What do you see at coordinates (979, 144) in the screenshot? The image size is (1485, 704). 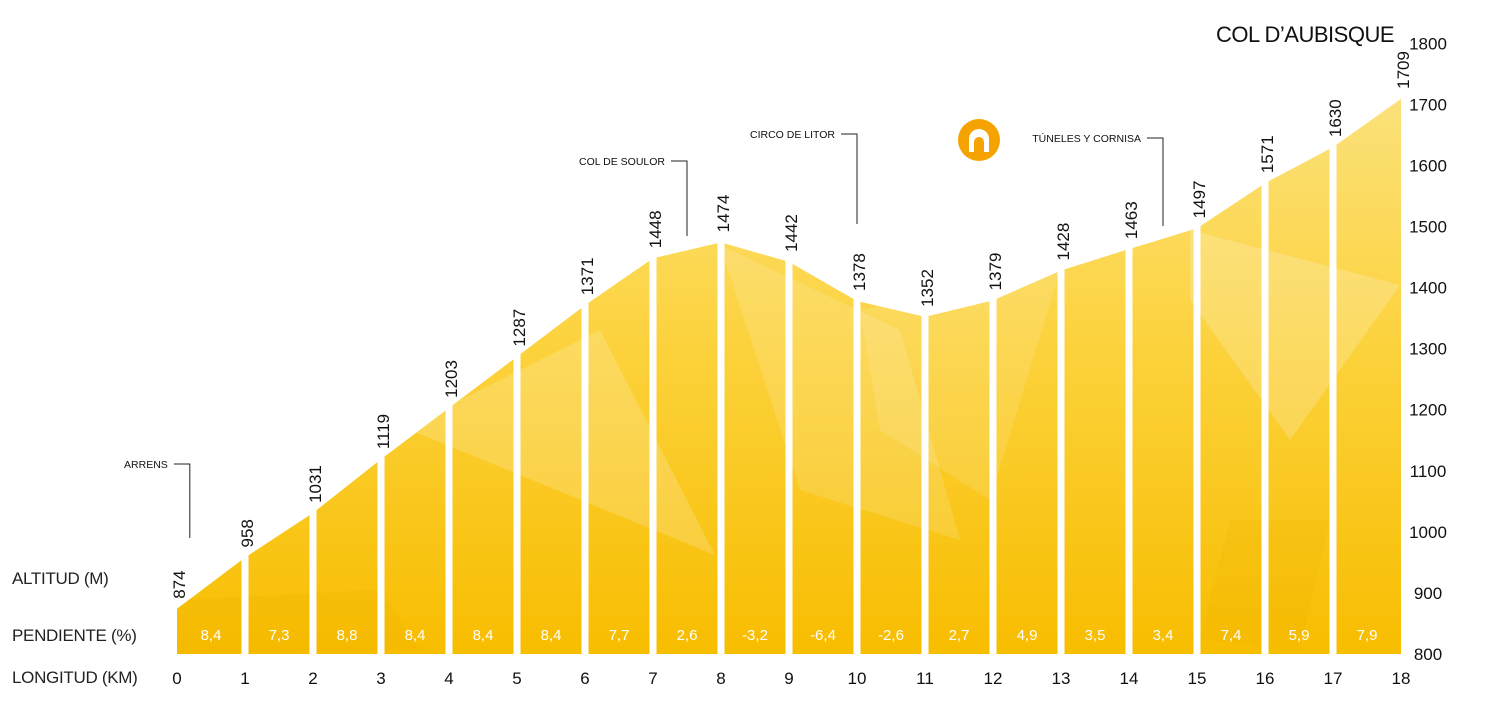 I see `tunnel-icon-opening` at bounding box center [979, 144].